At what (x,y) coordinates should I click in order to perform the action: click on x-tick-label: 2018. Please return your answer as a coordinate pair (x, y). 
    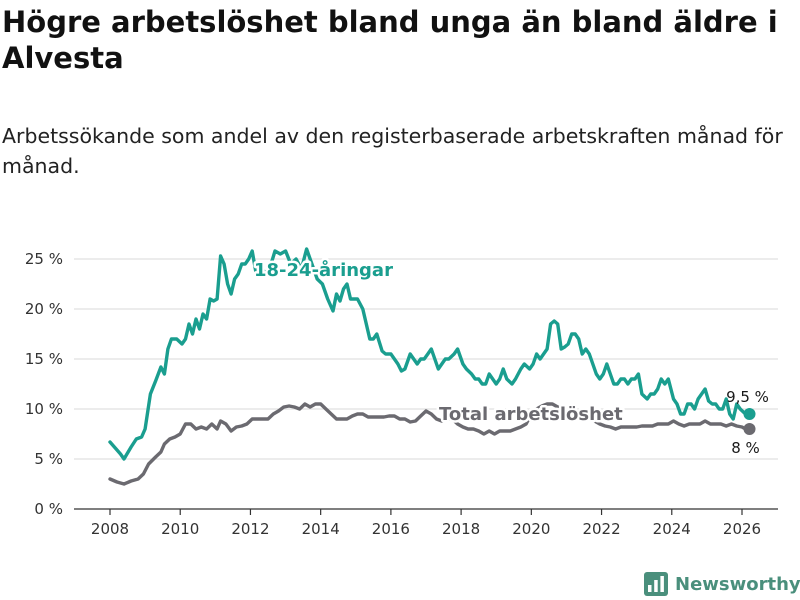
    Looking at the image, I should click on (461, 529).